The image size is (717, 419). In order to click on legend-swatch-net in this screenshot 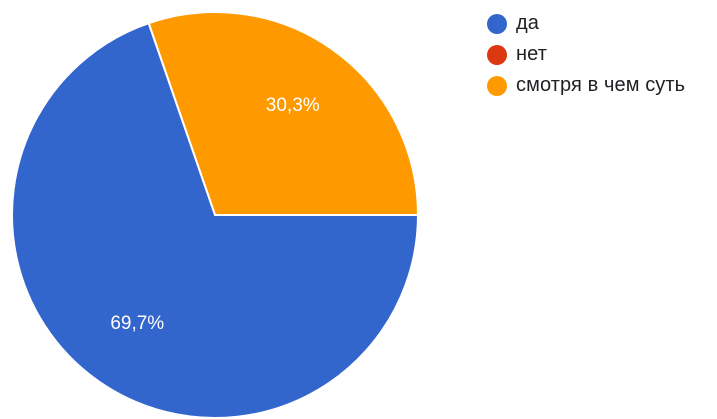, I will do `click(497, 54)`.